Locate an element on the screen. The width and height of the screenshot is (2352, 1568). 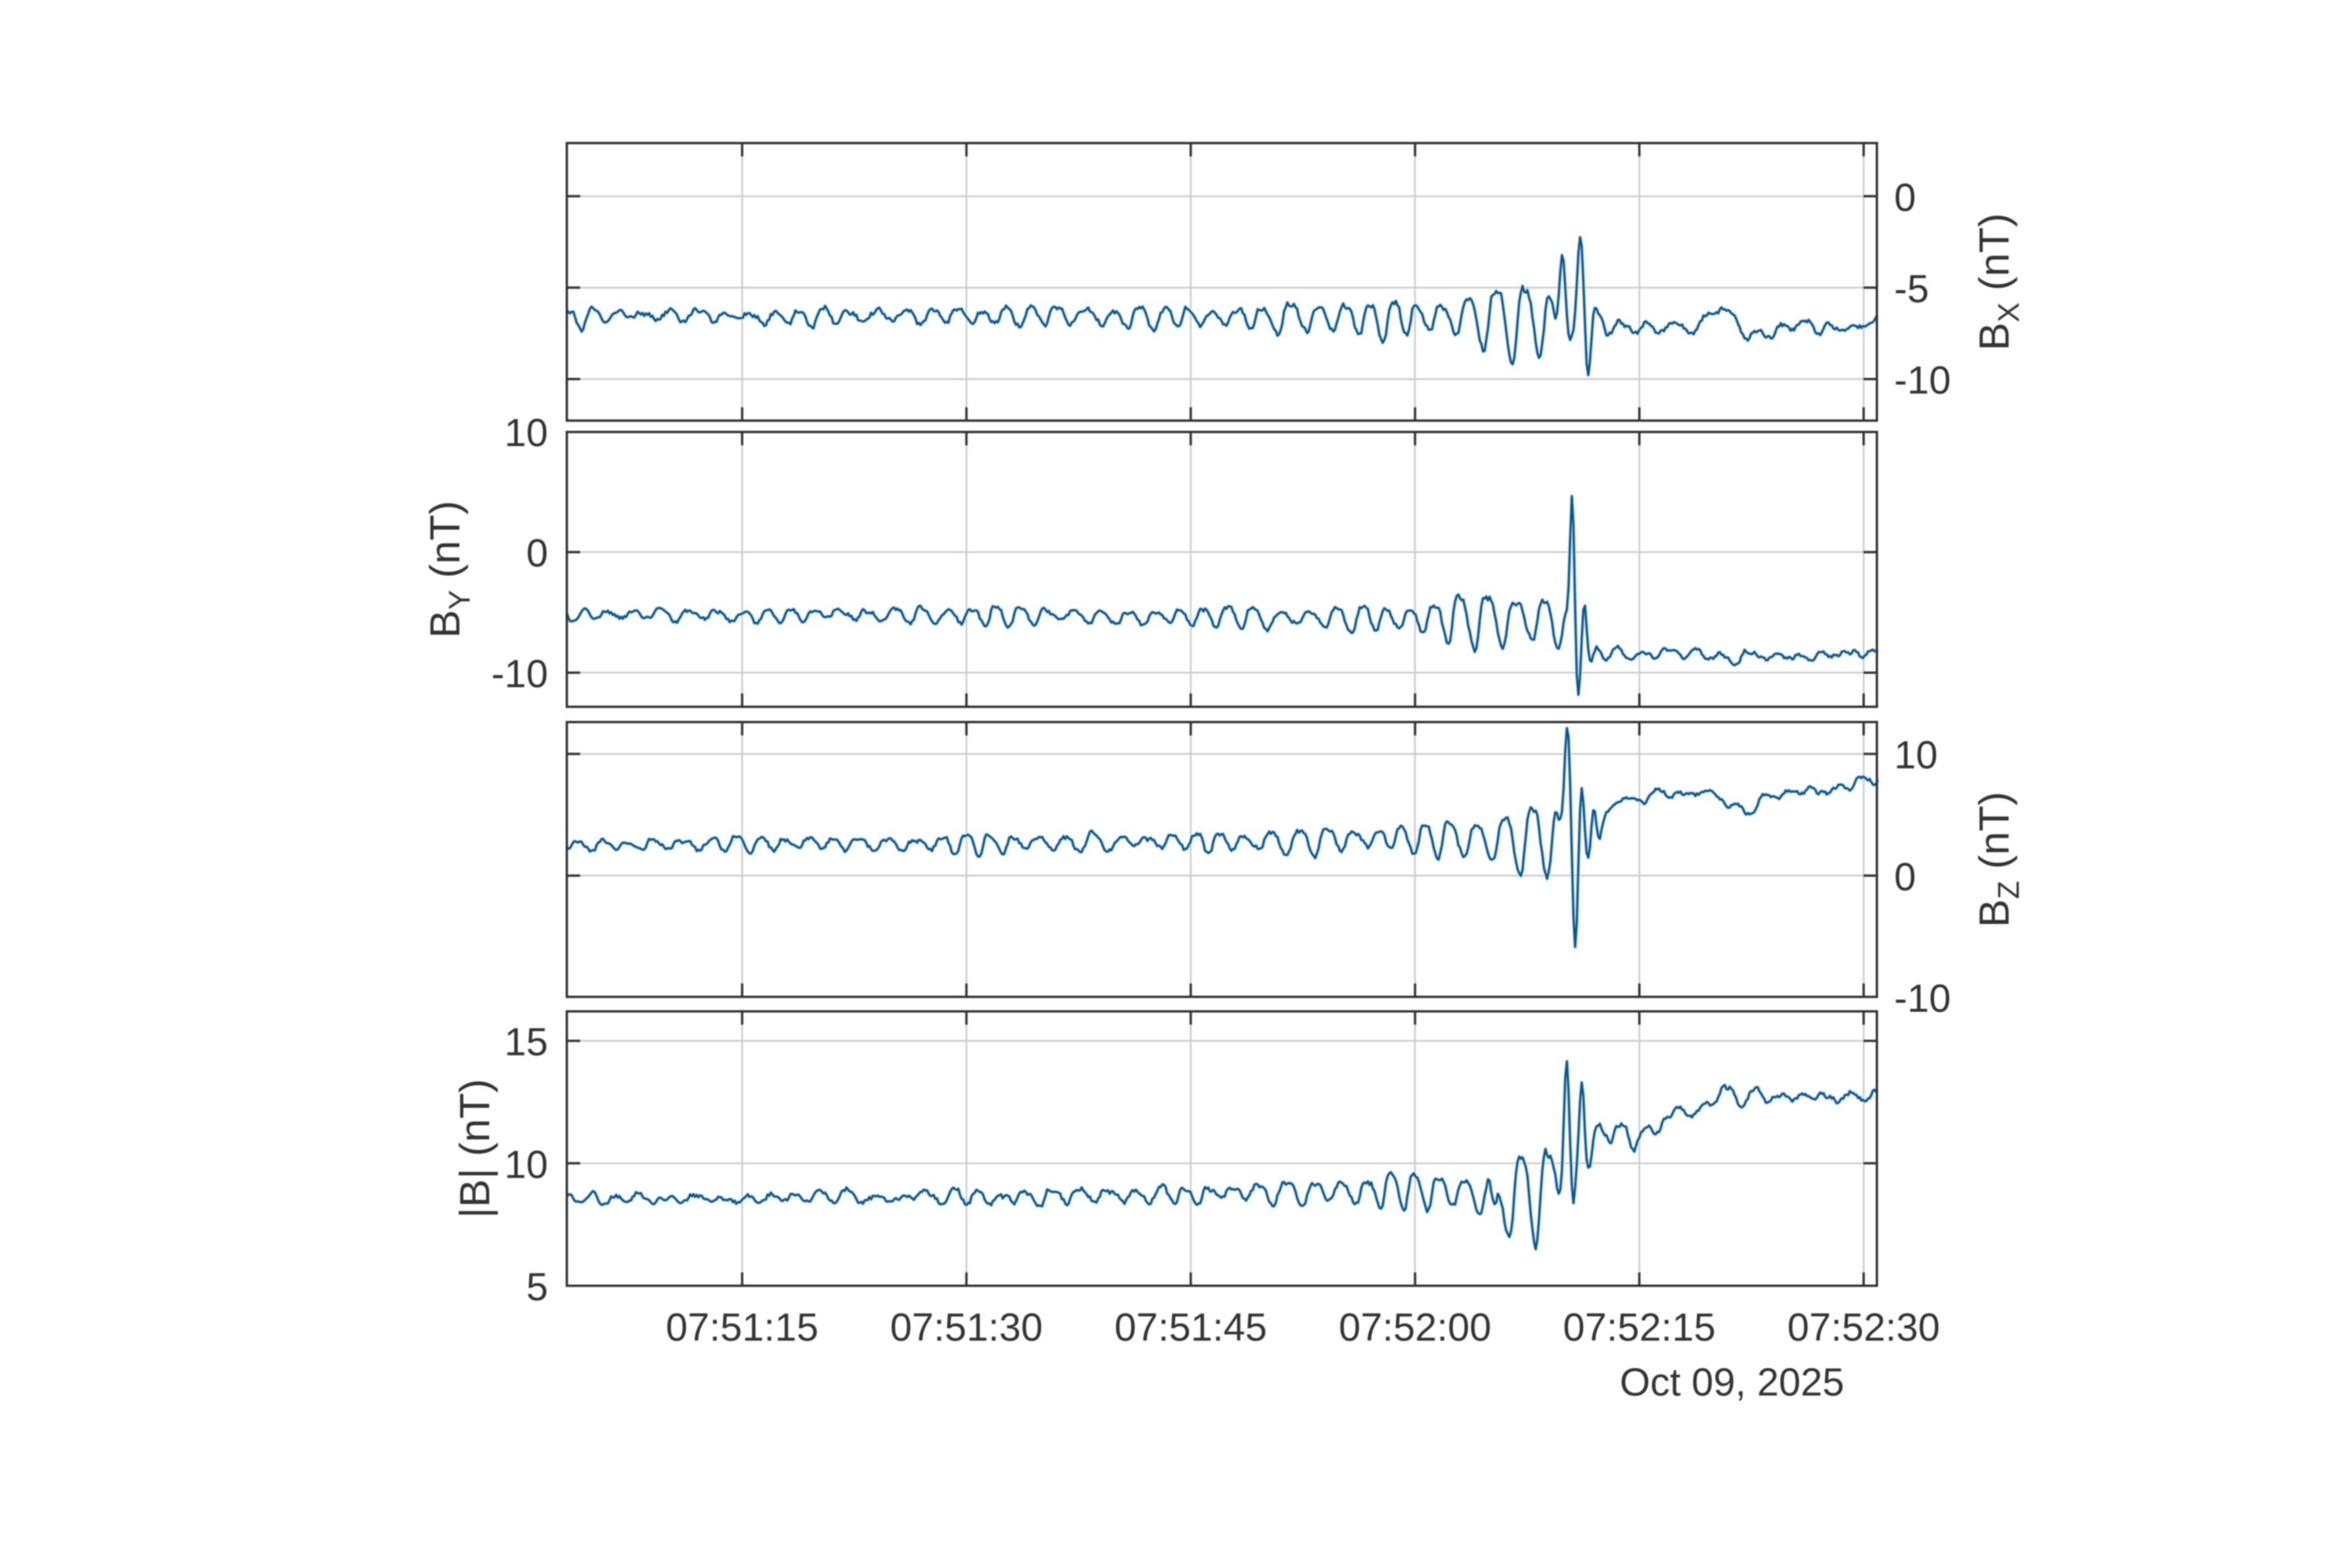
svg-text: BY (nT) is located at coordinates (449, 569).